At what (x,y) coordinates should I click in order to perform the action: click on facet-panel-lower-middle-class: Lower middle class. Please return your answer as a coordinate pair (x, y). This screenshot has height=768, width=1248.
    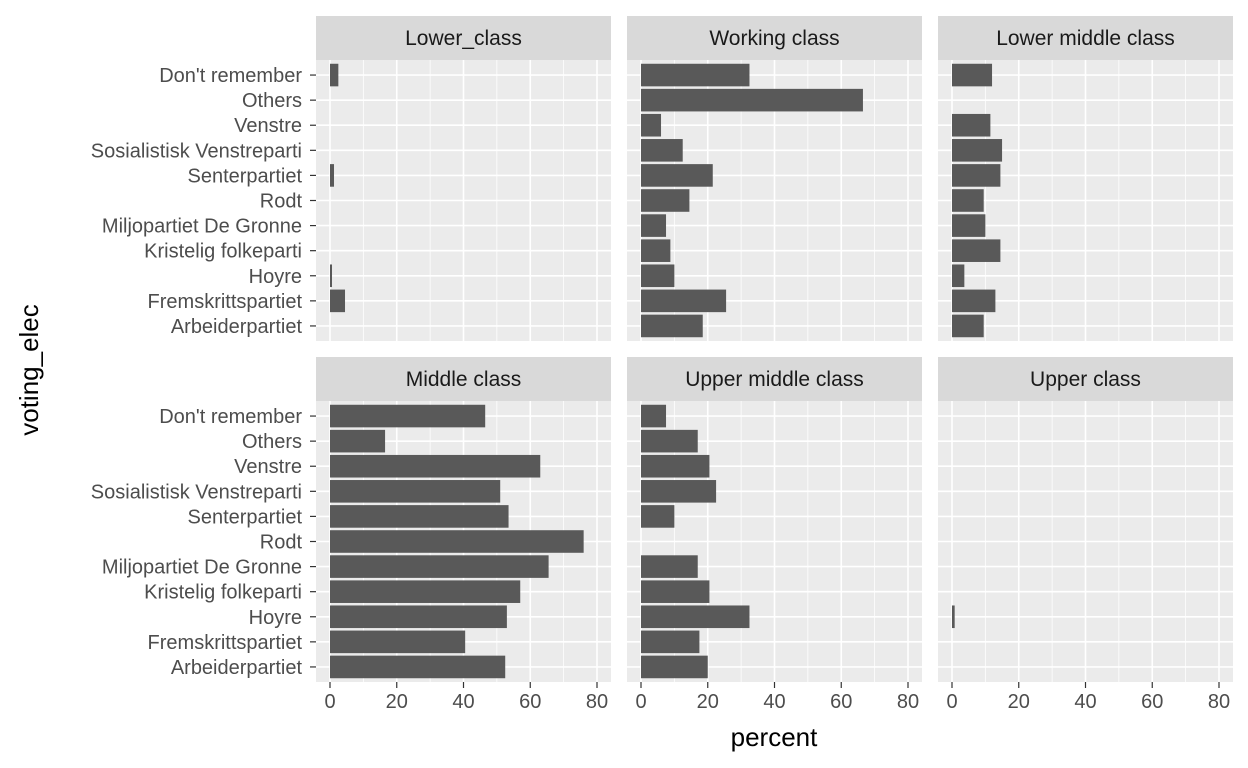
    Looking at the image, I should click on (1085, 178).